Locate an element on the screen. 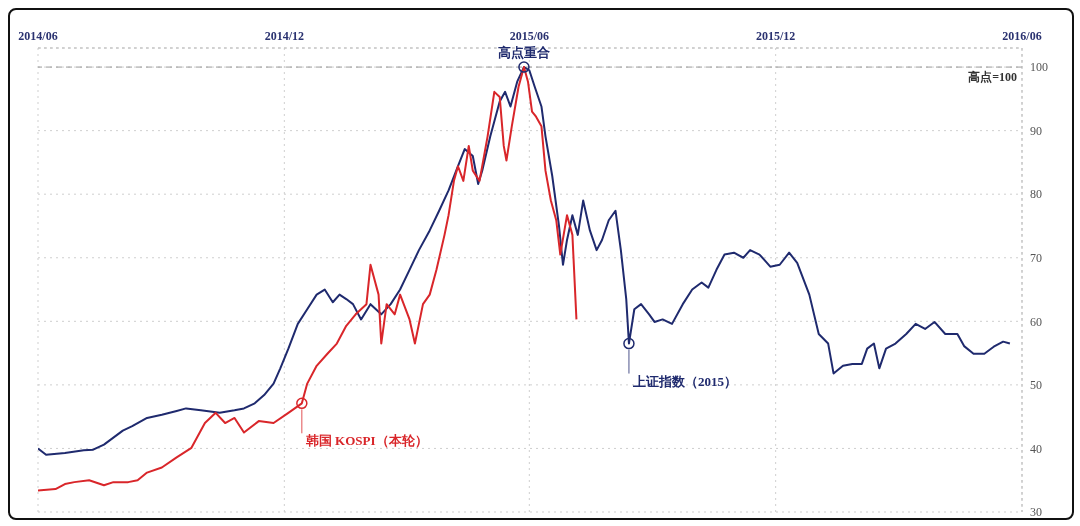  ref-line-label: 高点=100 is located at coordinates (992, 76).